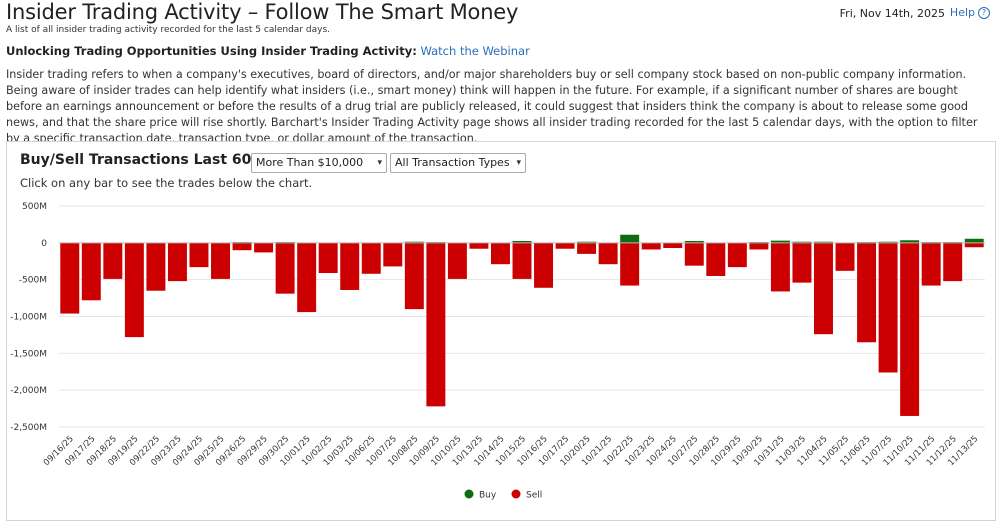 Image resolution: width=1000 pixels, height=526 pixels. What do you see at coordinates (475, 51) in the screenshot?
I see `watch-webinar-link: Watch the Webinar` at bounding box center [475, 51].